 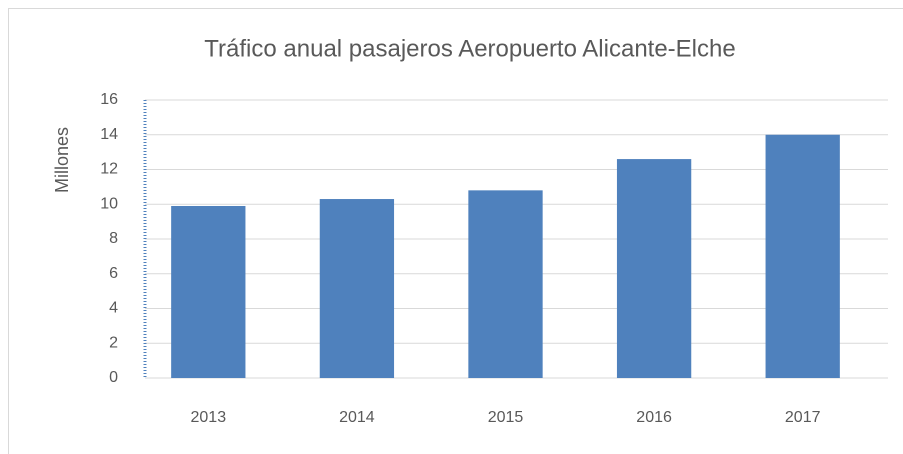 I want to click on x-tick-label: 2015, so click(x=506, y=417).